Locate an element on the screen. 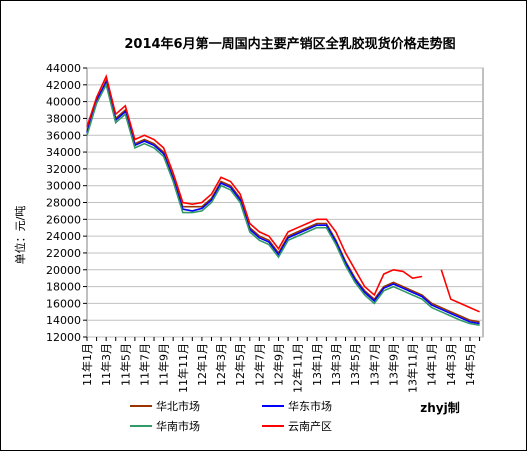 This screenshot has height=451, width=527. x-tick-label: 12年1月 is located at coordinates (202, 364).